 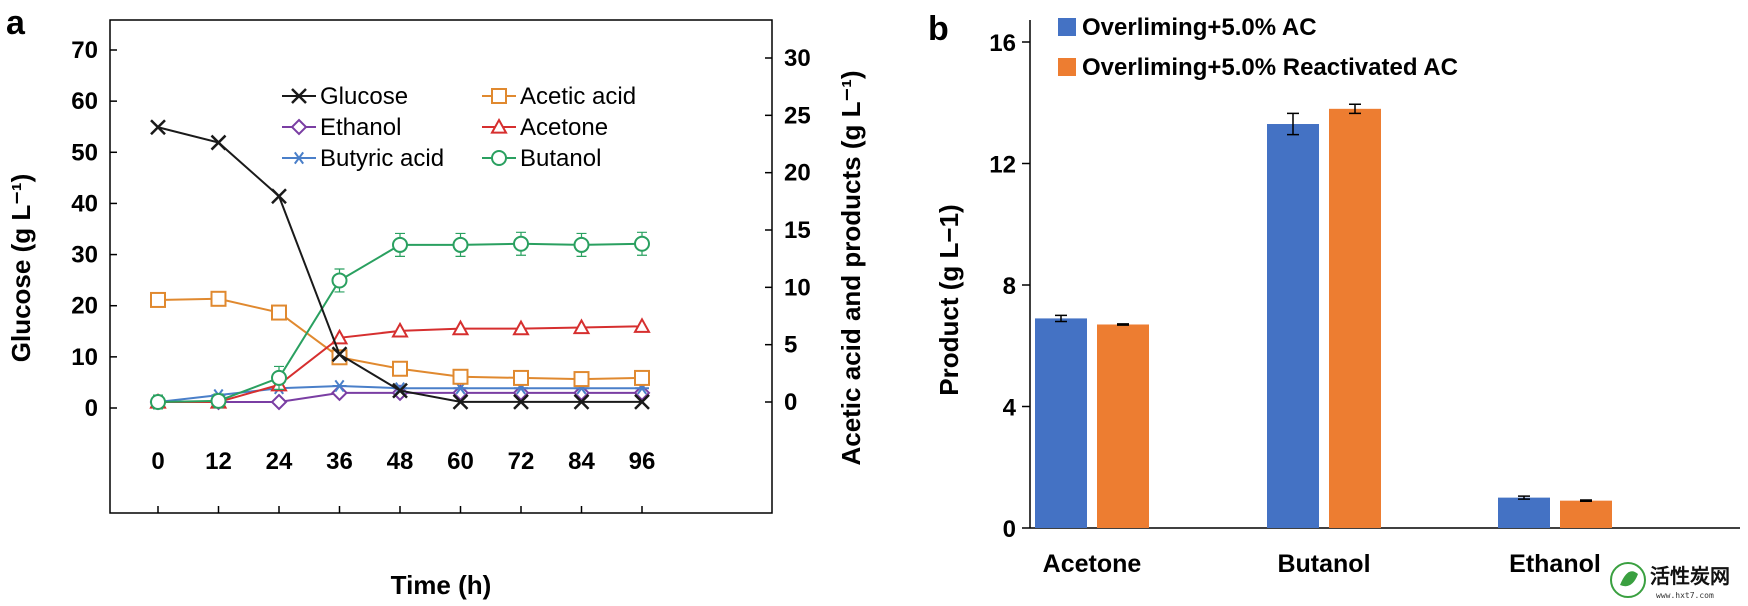 I want to click on b-y-tick-label: 4, so click(x=1010, y=408).